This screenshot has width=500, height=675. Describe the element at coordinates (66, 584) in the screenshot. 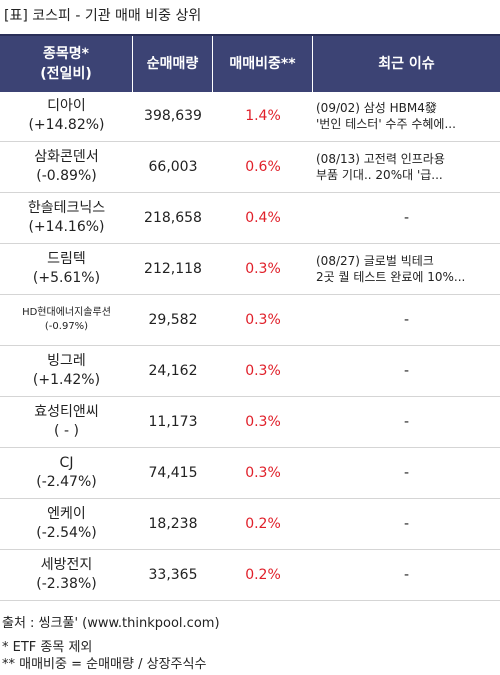

I see `stock-change: (-2.38%)` at that location.